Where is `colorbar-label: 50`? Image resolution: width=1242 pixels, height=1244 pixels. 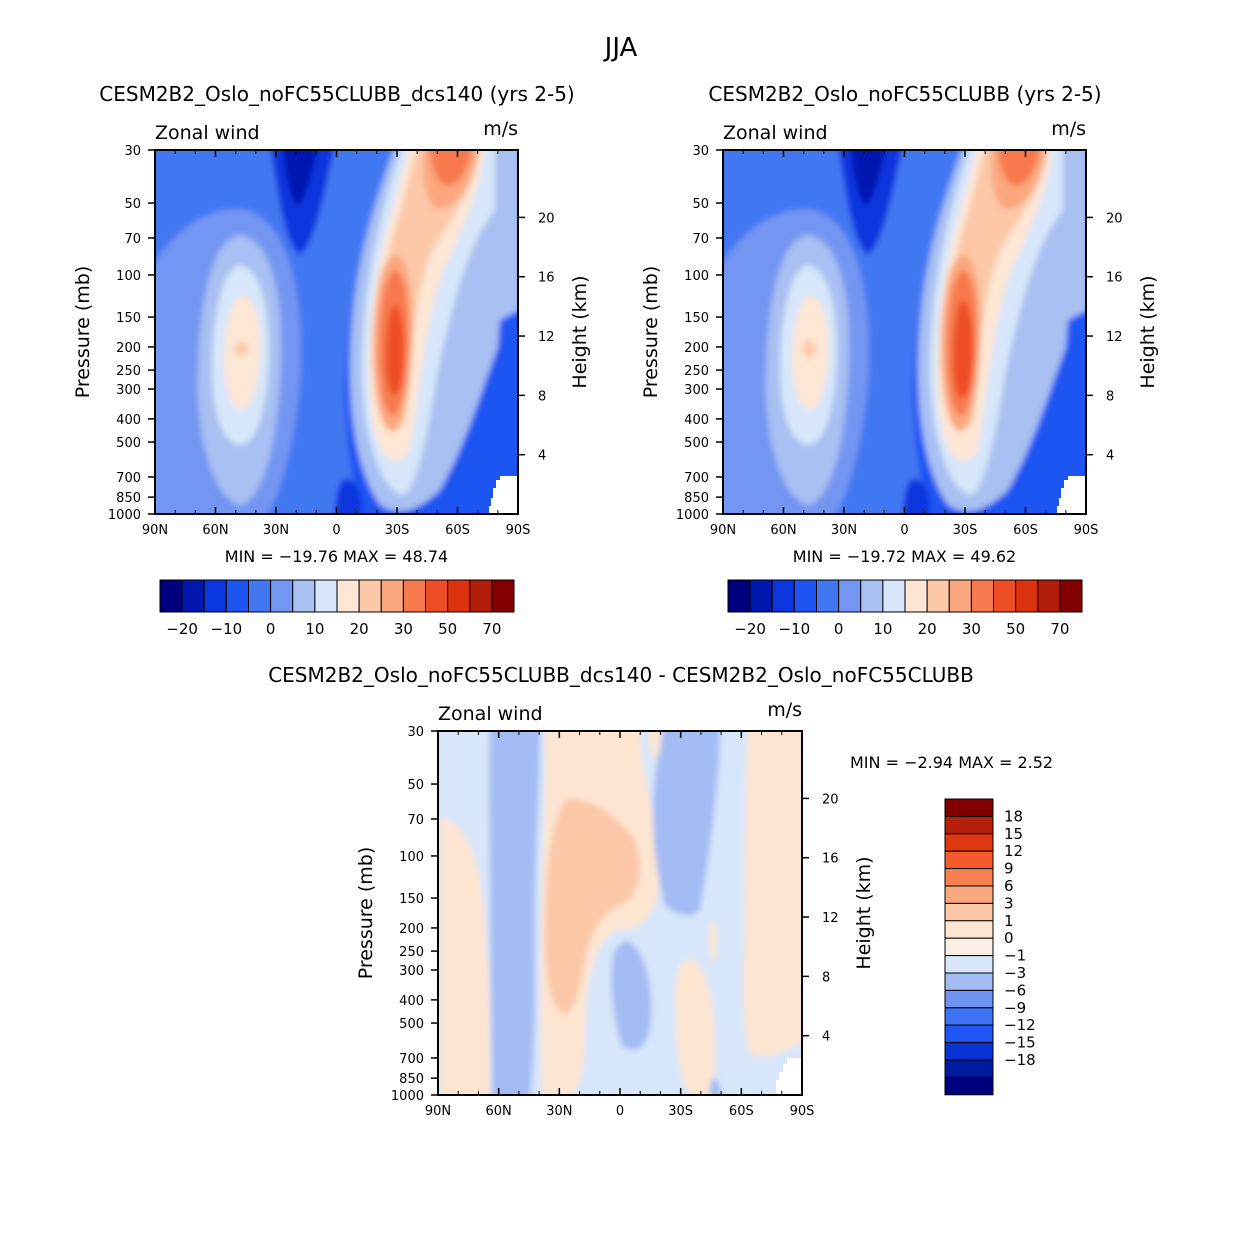 colorbar-label: 50 is located at coordinates (1015, 629).